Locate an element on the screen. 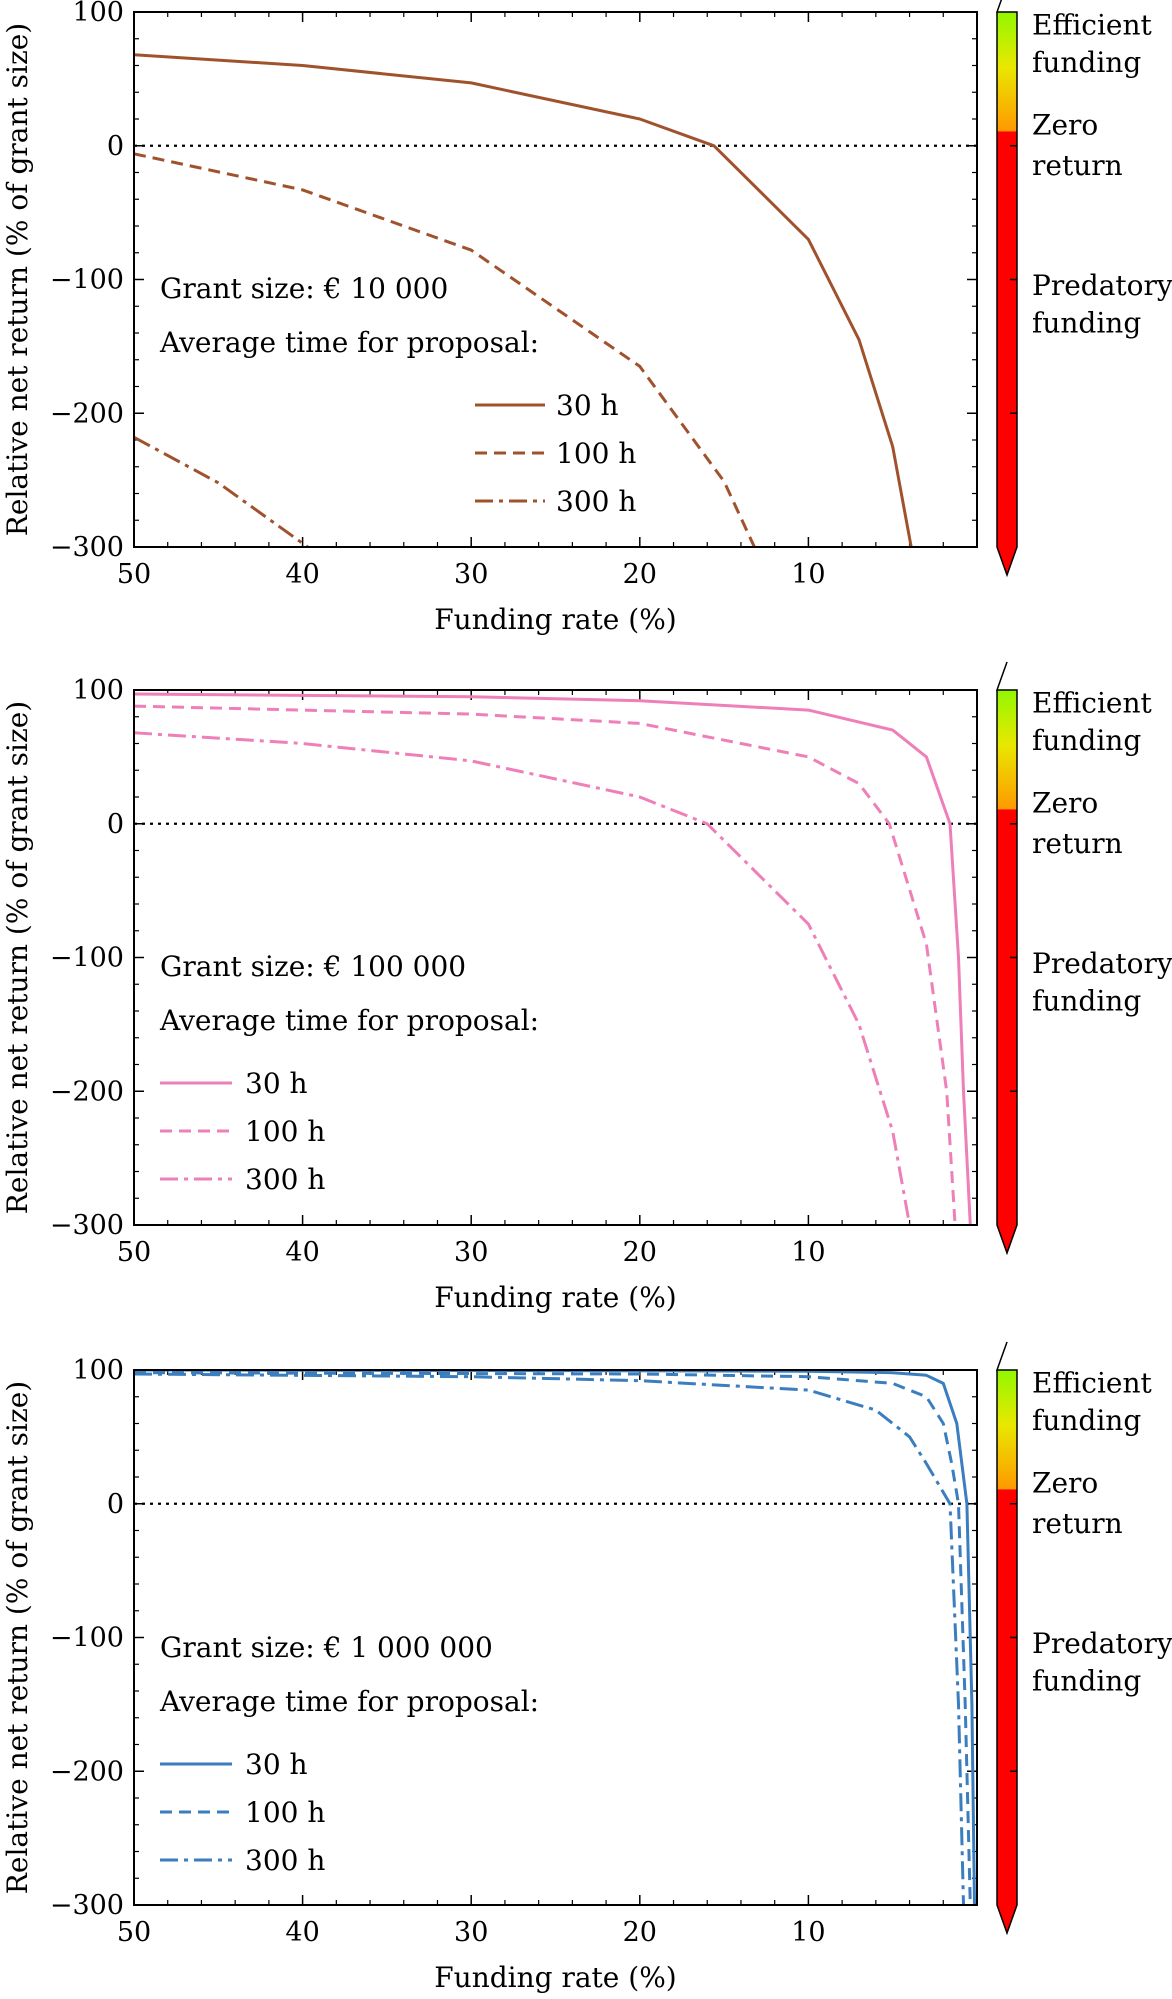 The width and height of the screenshot is (1172, 1999). series-line-300h is located at coordinates (221, 491).